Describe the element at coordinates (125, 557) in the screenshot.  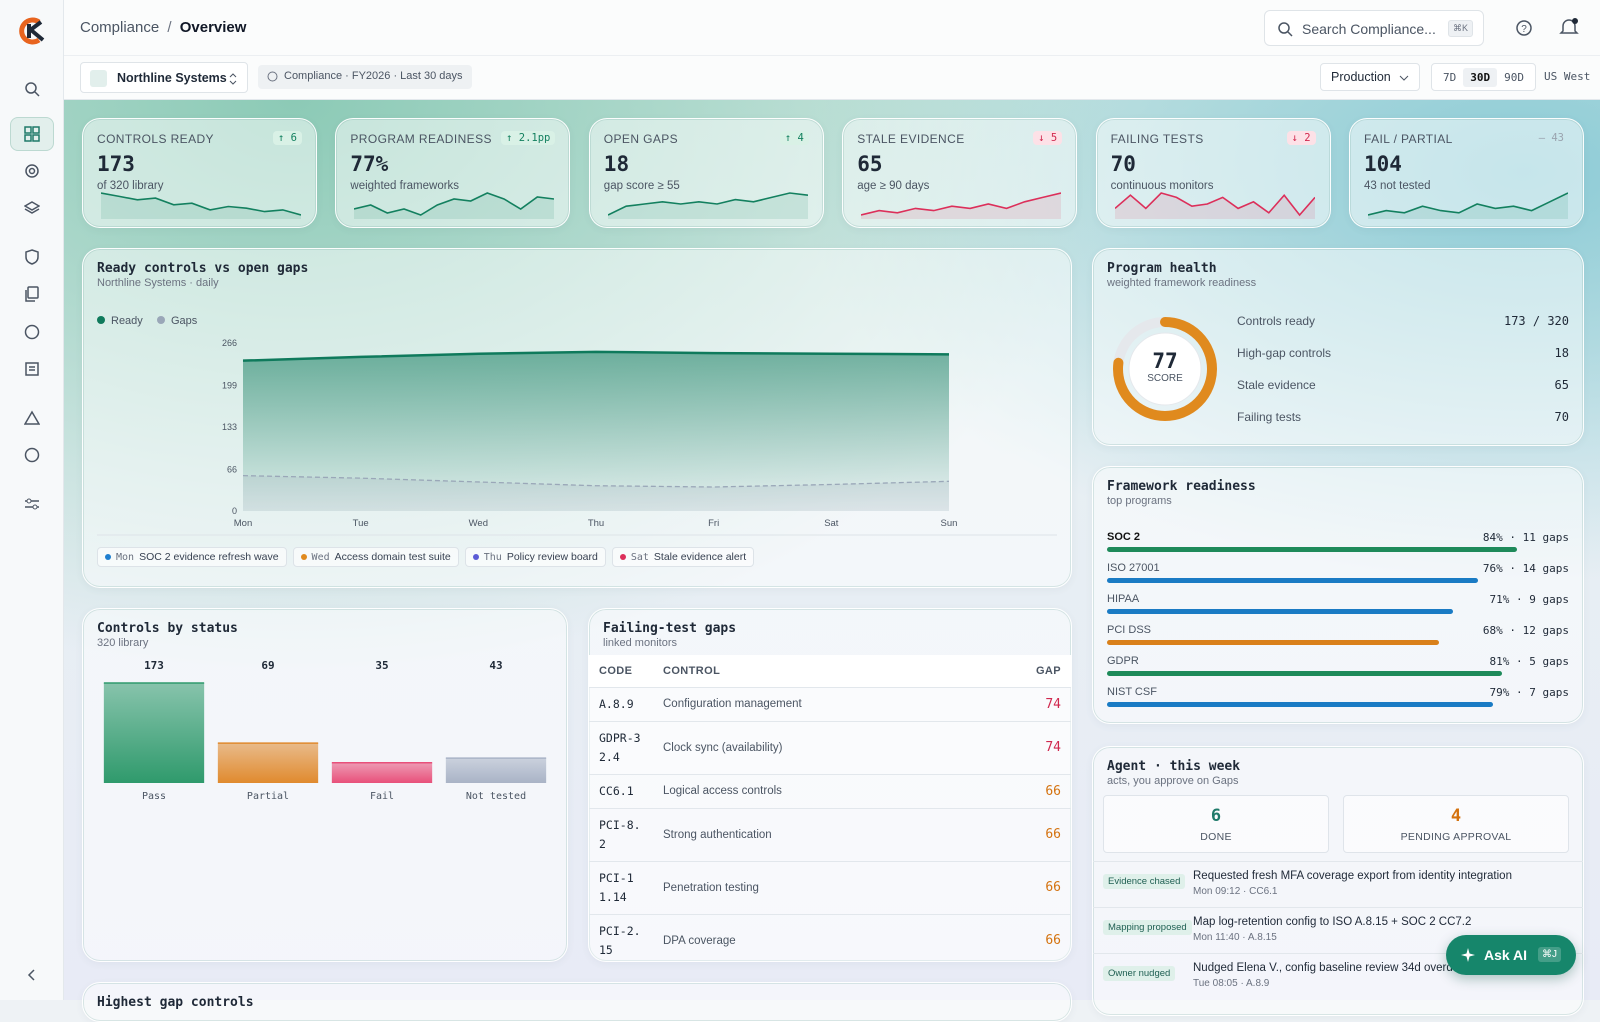
I see `annotation-day: Mon` at that location.